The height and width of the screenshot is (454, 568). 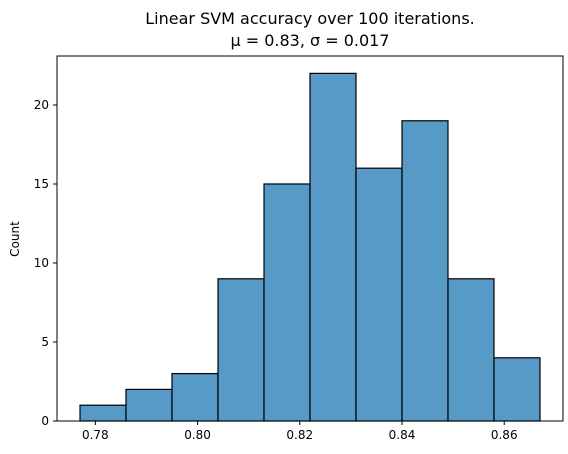 I want to click on x-axis: 0.78 0.80 0.82 0.84 0.86, so click(x=300, y=431).